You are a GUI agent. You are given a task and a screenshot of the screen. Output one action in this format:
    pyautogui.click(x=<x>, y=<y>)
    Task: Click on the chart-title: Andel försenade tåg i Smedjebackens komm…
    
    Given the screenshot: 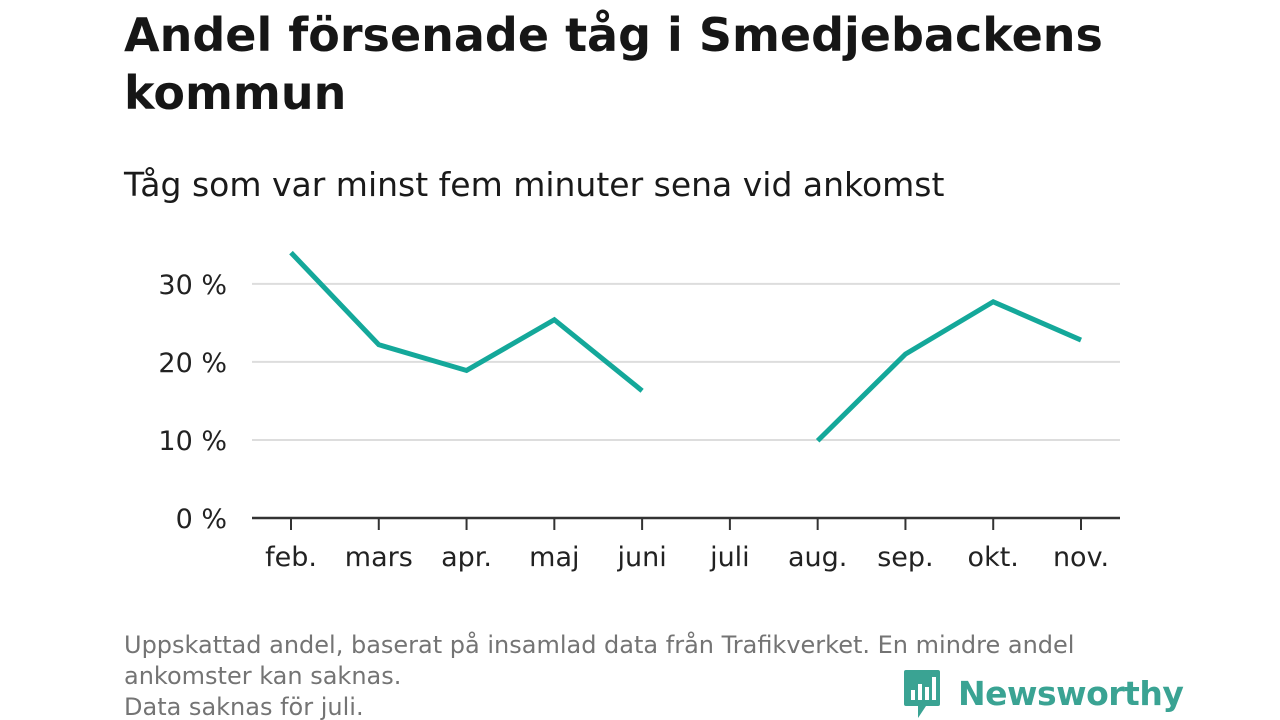 What is the action you would take?
    pyautogui.click(x=613, y=64)
    